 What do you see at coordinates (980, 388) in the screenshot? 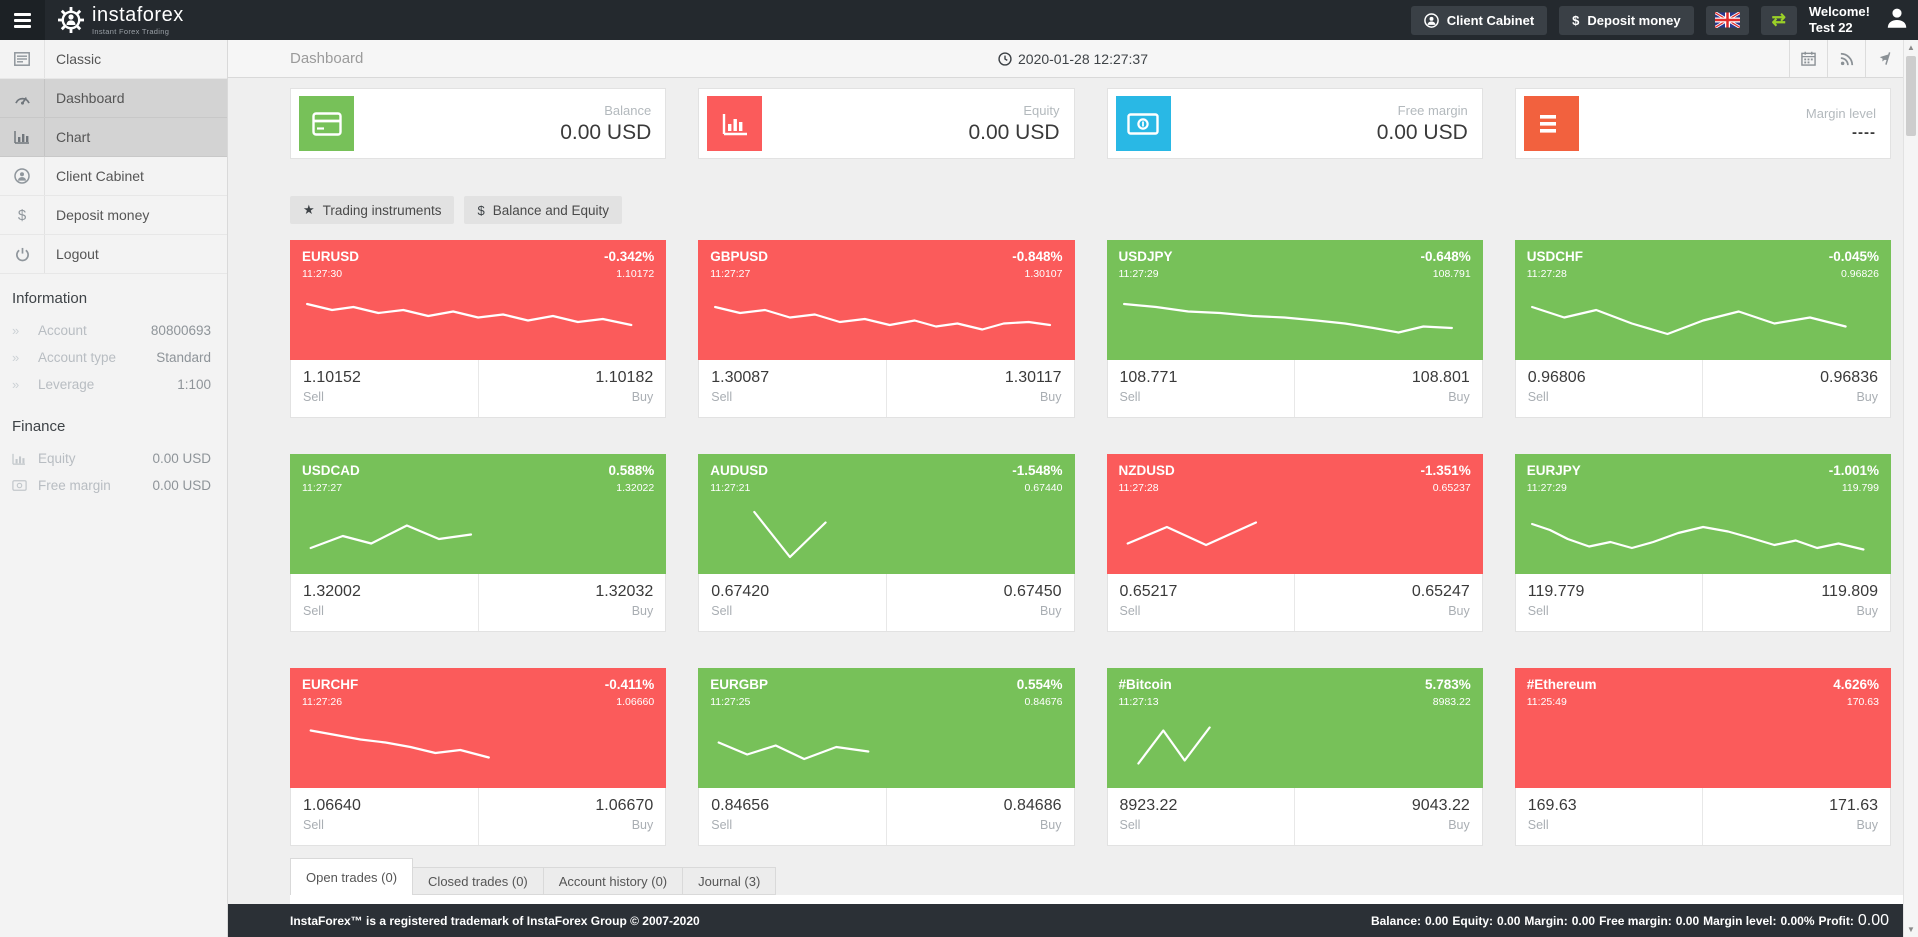
I see `buy-button: 1.30117 Buy` at bounding box center [980, 388].